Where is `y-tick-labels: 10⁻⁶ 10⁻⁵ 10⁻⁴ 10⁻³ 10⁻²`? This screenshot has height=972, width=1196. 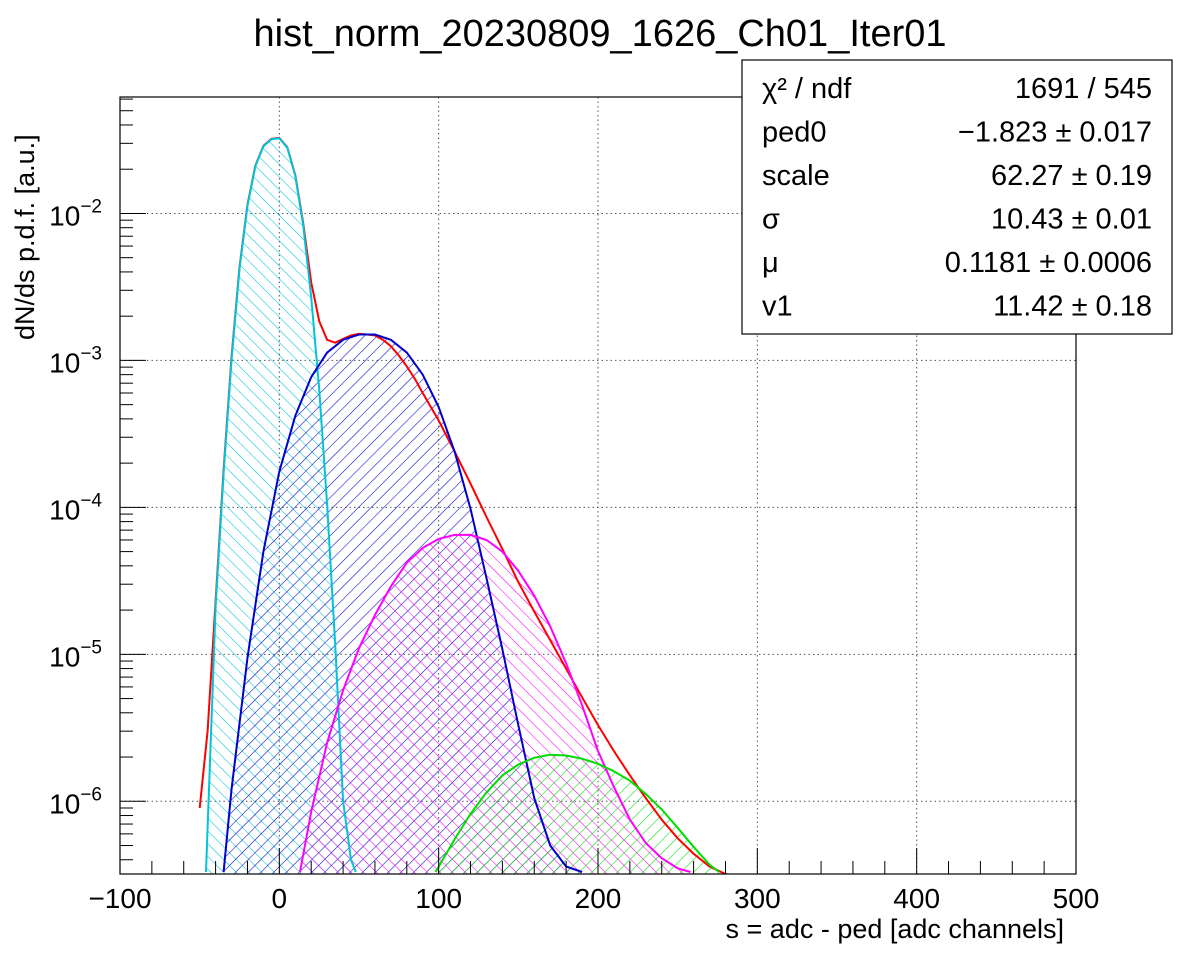 y-tick-labels: 10⁻⁶ 10⁻⁵ 10⁻⁴ 10⁻³ 10⁻² is located at coordinates (75, 507).